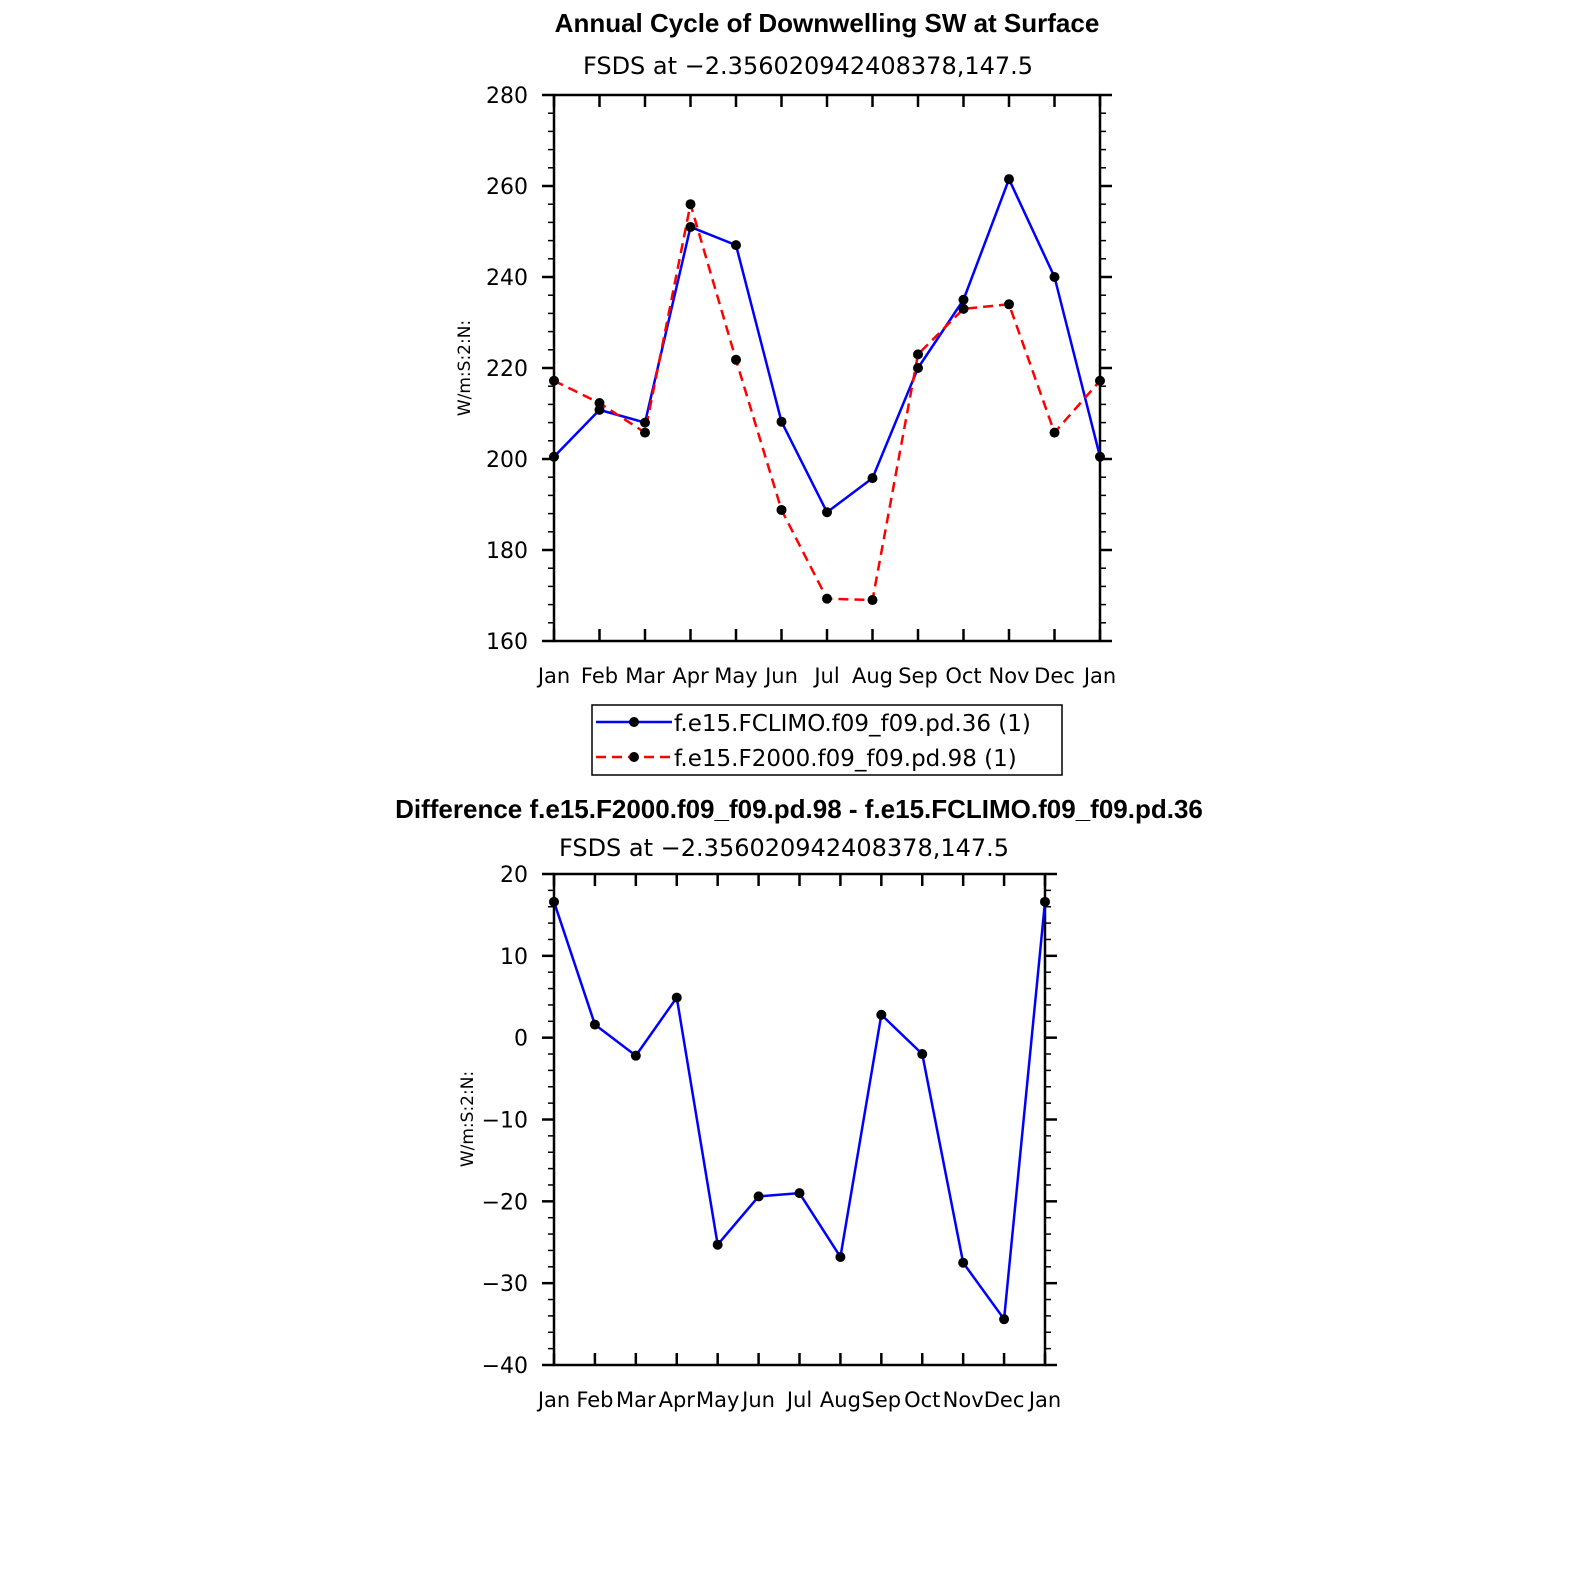  What do you see at coordinates (505, 1366) in the screenshot?
I see `chart-bottom-ytick-label: −40` at bounding box center [505, 1366].